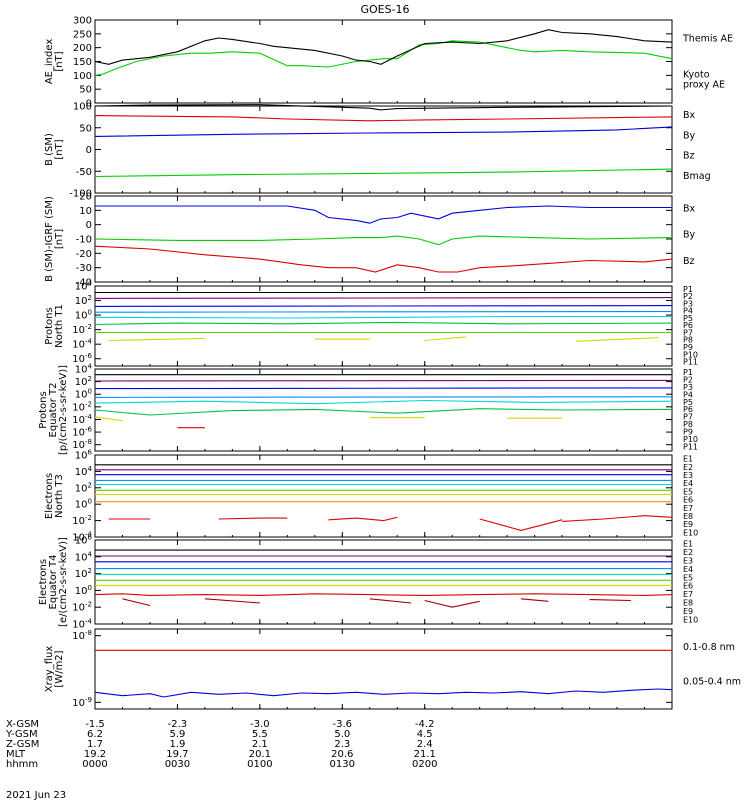 The image size is (750, 800). What do you see at coordinates (342, 754) in the screenshot?
I see `axis-row-value: 20.6` at bounding box center [342, 754].